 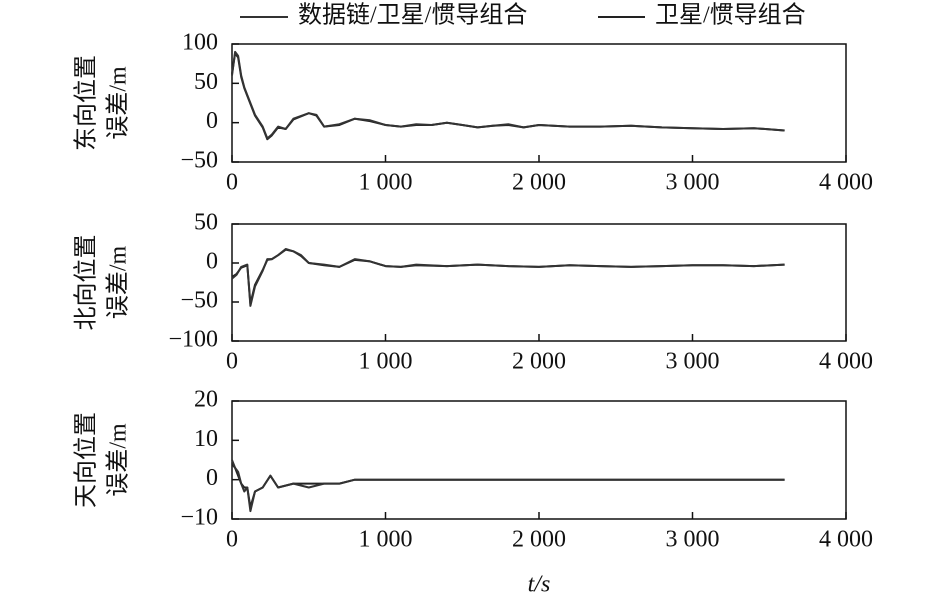 I want to click on y-axis-label: 天向位置, so click(x=86, y=460).